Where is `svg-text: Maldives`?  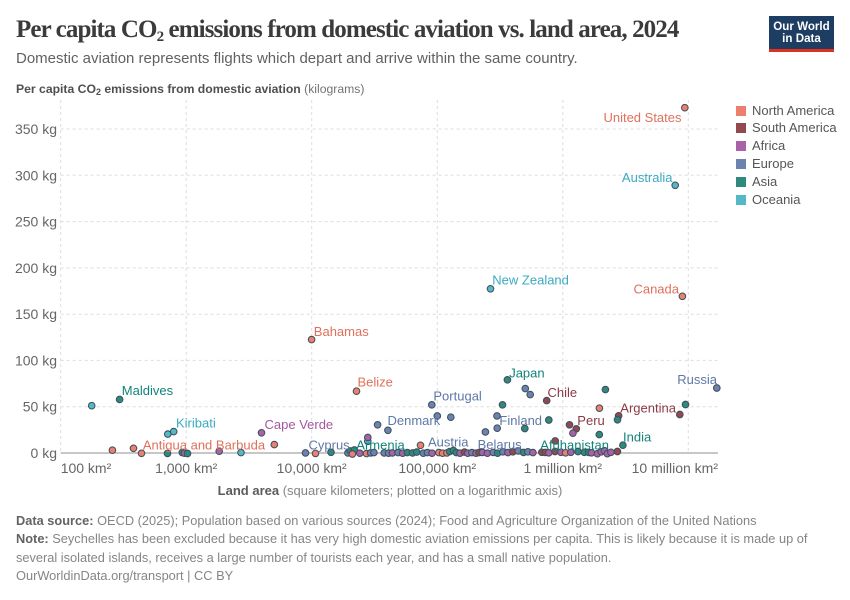 svg-text: Maldives is located at coordinates (148, 390).